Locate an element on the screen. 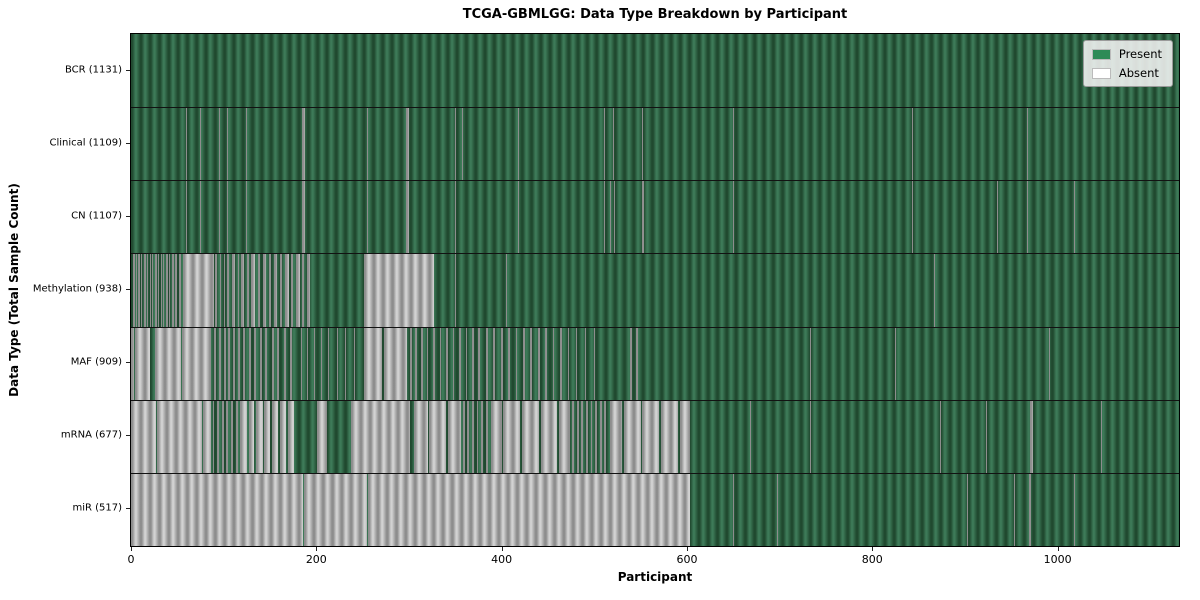 This screenshot has height=600, width=1200. absent-swatch-icon is located at coordinates (1101, 73).